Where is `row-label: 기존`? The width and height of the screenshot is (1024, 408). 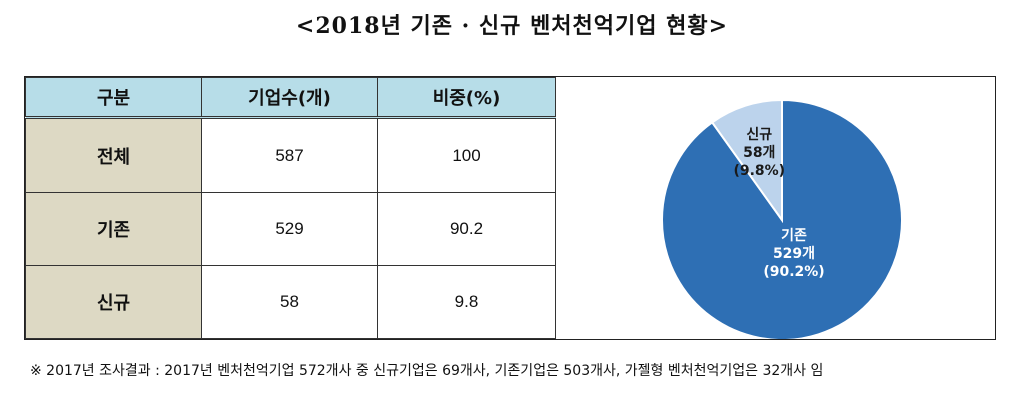 row-label: 기존 is located at coordinates (113, 229).